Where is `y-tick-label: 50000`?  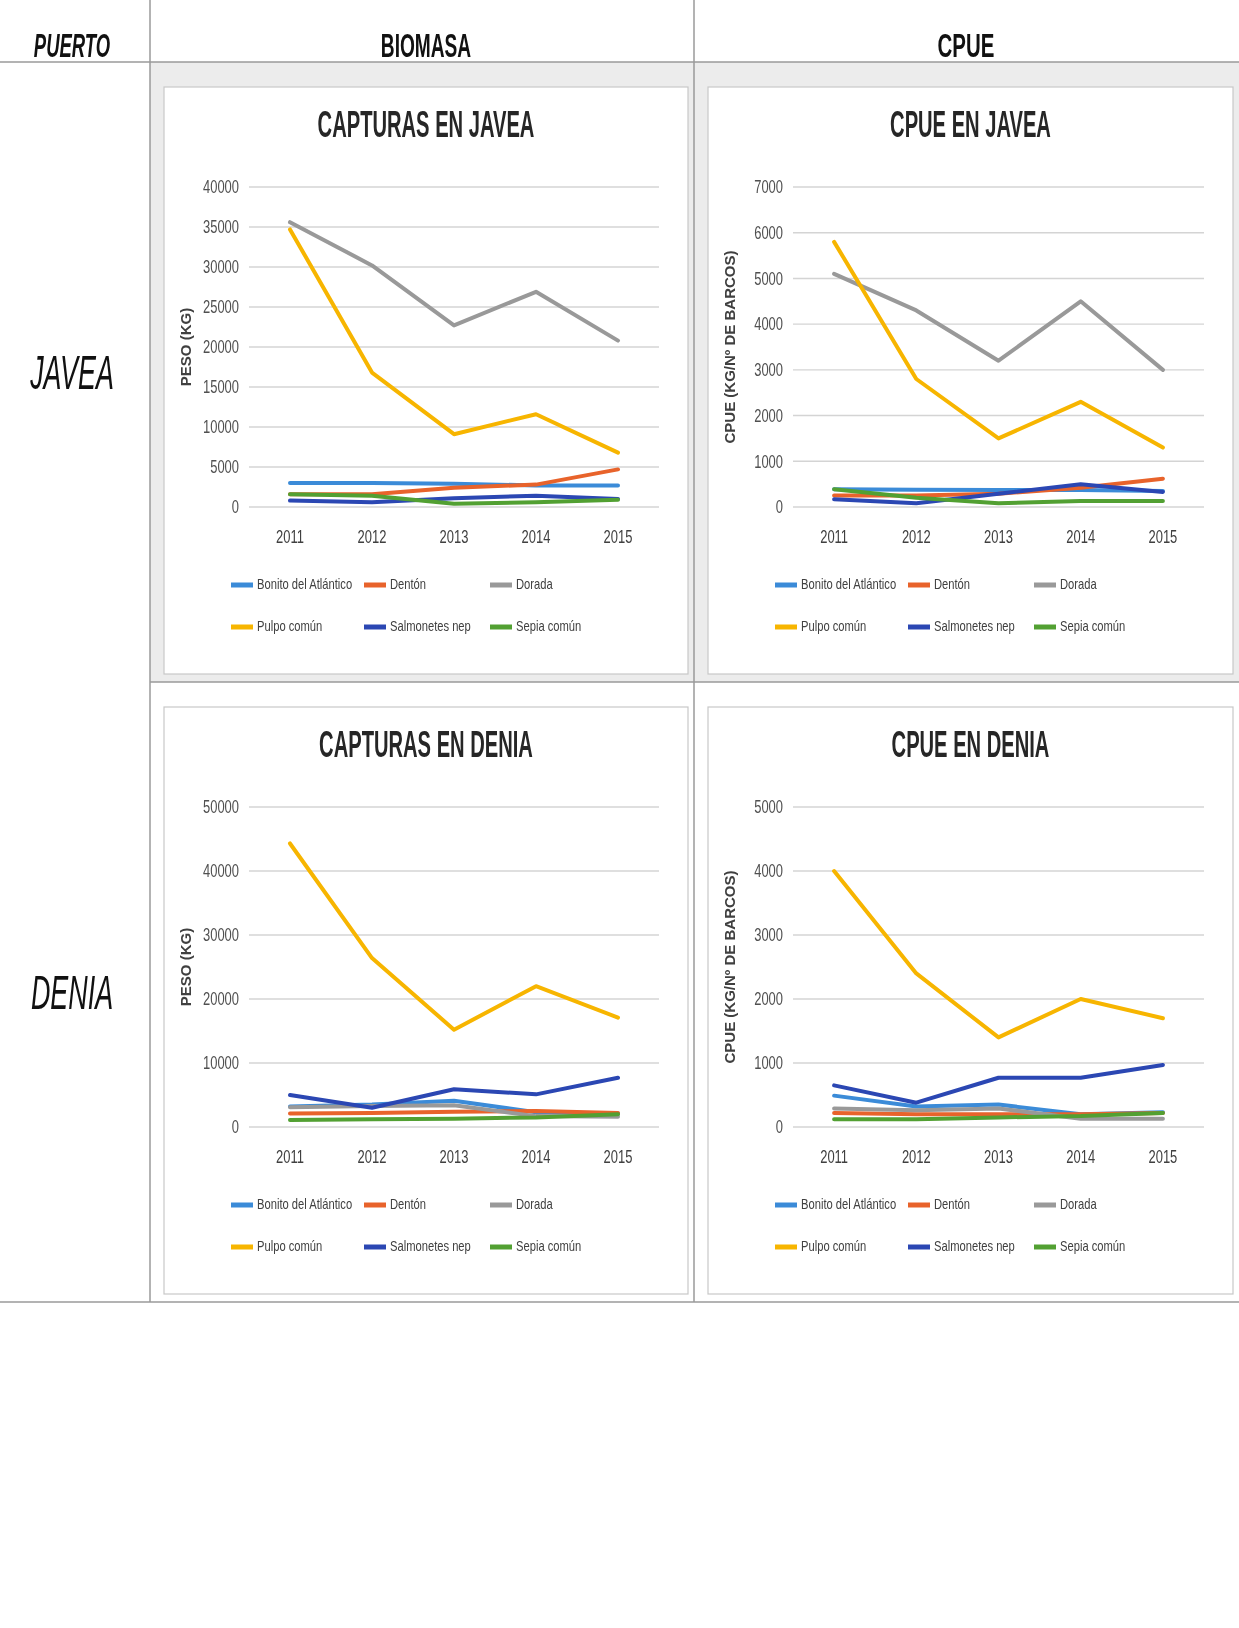
y-tick-label: 50000 is located at coordinates (221, 807).